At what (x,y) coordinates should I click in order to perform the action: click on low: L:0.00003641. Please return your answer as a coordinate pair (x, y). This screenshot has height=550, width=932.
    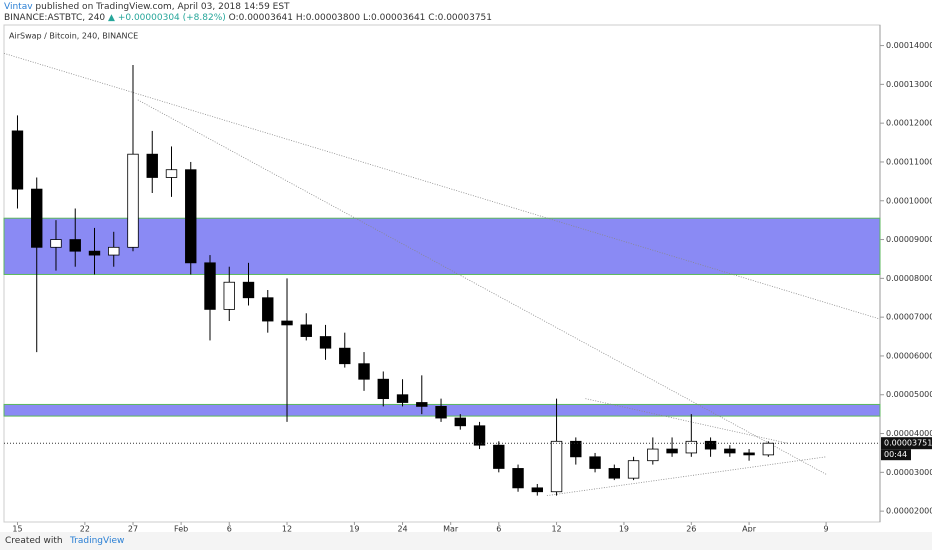
    Looking at the image, I should click on (394, 18).